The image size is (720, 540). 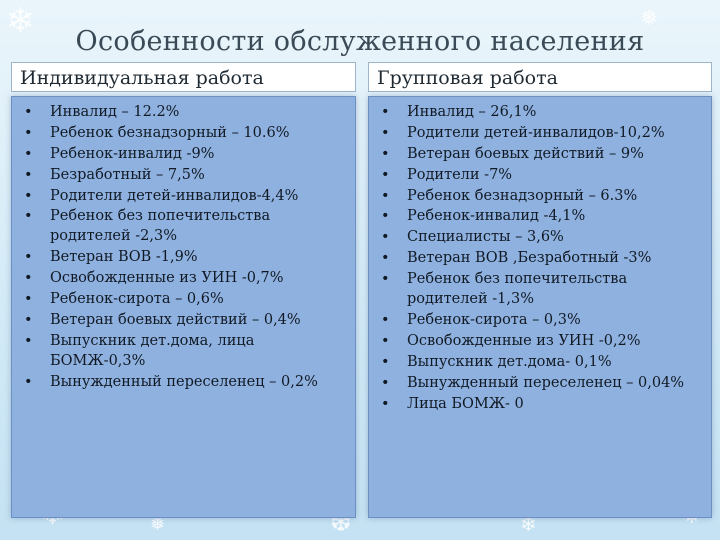 What do you see at coordinates (127, 174) in the screenshot?
I see `list-item-text: Безработный – 7,5%` at bounding box center [127, 174].